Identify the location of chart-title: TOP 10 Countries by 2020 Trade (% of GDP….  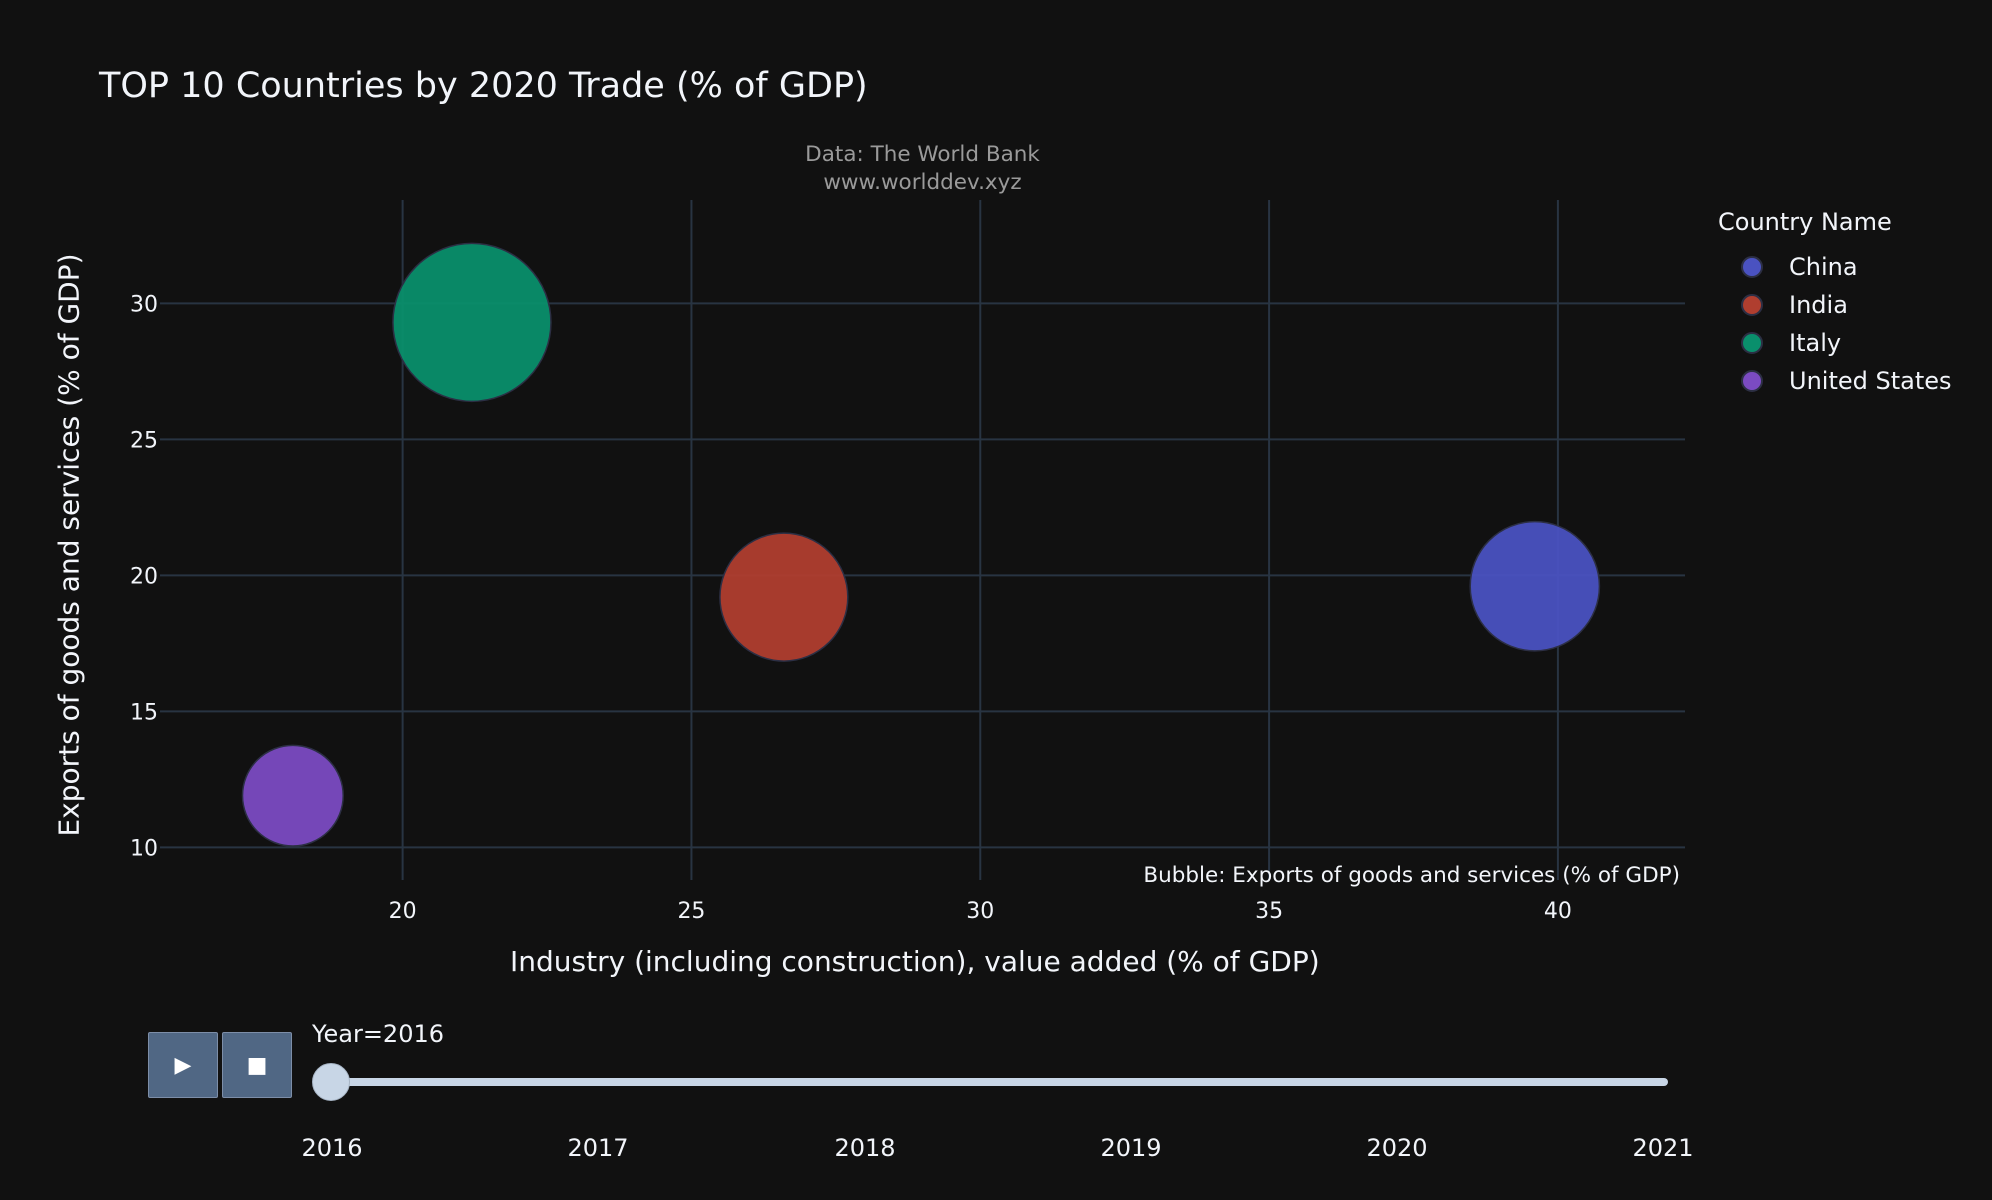
(483, 86).